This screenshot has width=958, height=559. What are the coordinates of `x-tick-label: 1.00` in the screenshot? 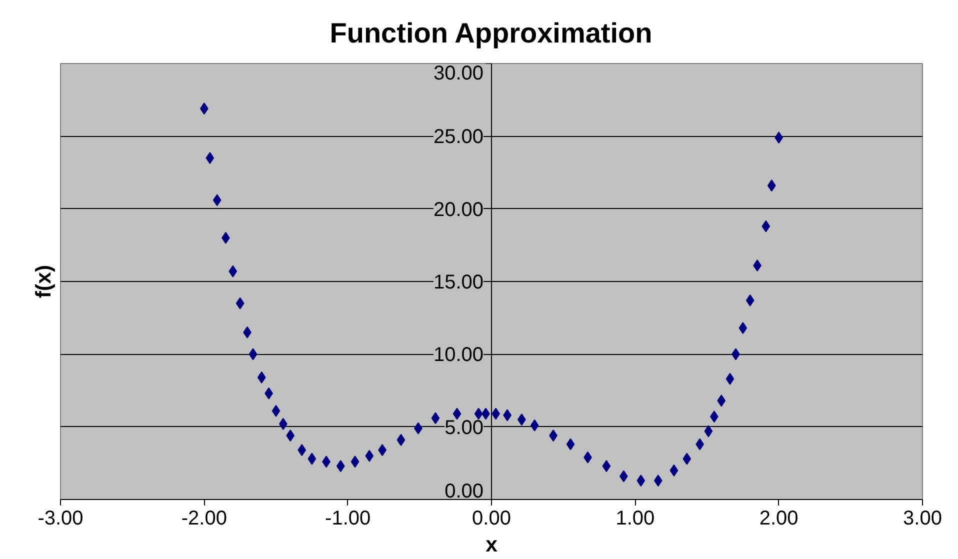 It's located at (635, 519).